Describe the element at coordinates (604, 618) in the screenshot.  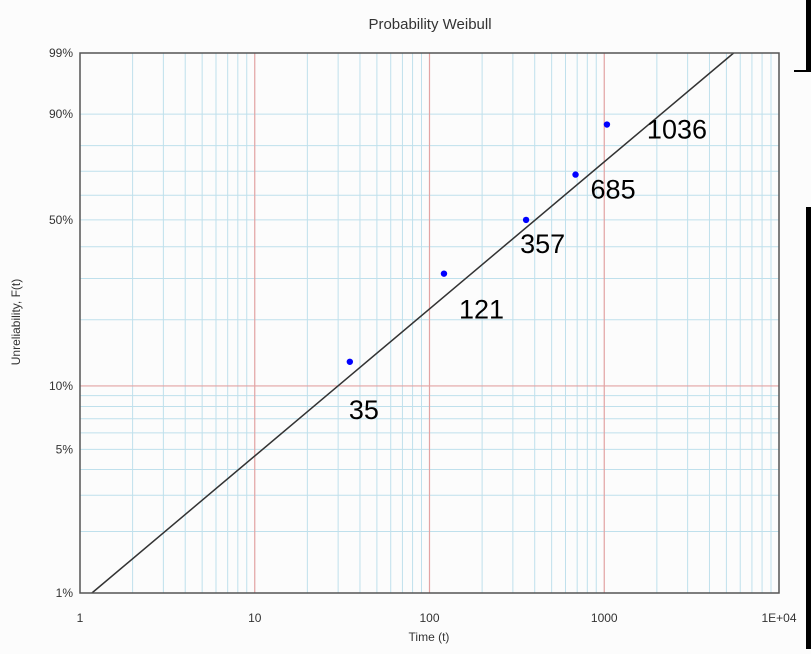
I see `x-tick-label: 1000` at that location.